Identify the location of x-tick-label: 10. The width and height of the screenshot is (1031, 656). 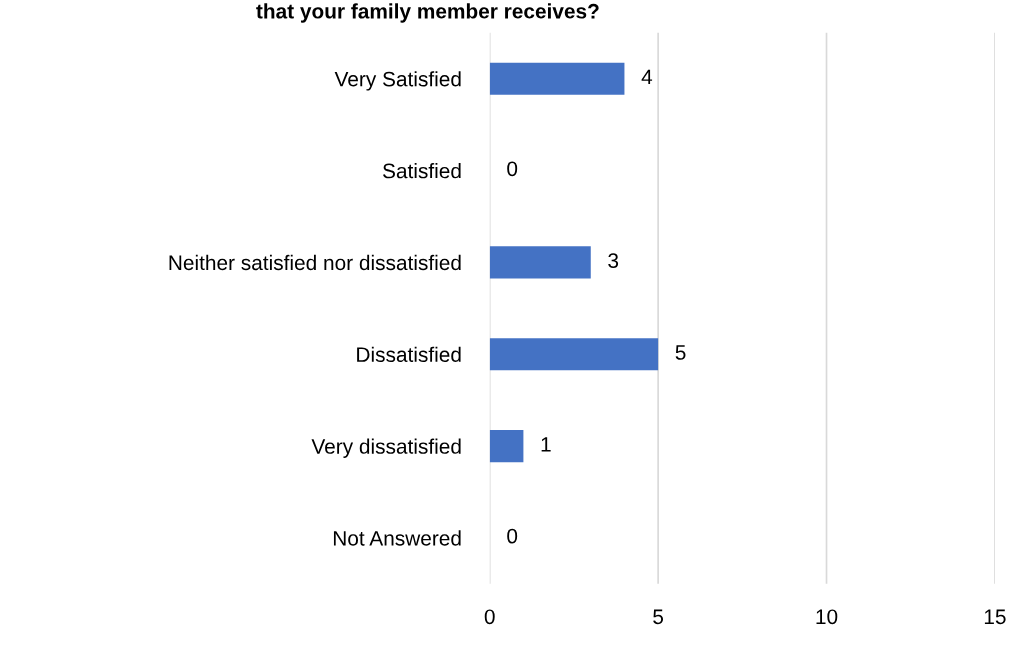
(827, 617).